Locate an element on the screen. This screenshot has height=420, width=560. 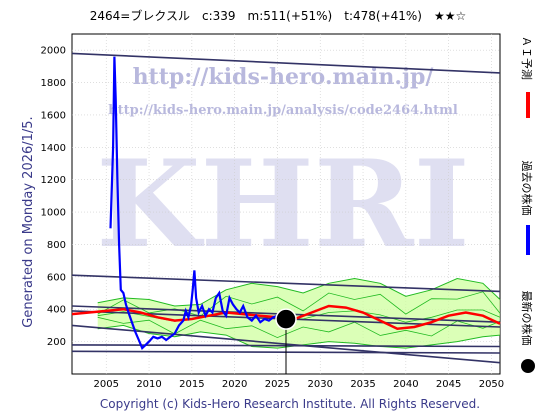
x-tick-labels: 2005 2010 2015 2020 2025 2030 2035 2040 2045 2050 is located at coordinates (299, 384).